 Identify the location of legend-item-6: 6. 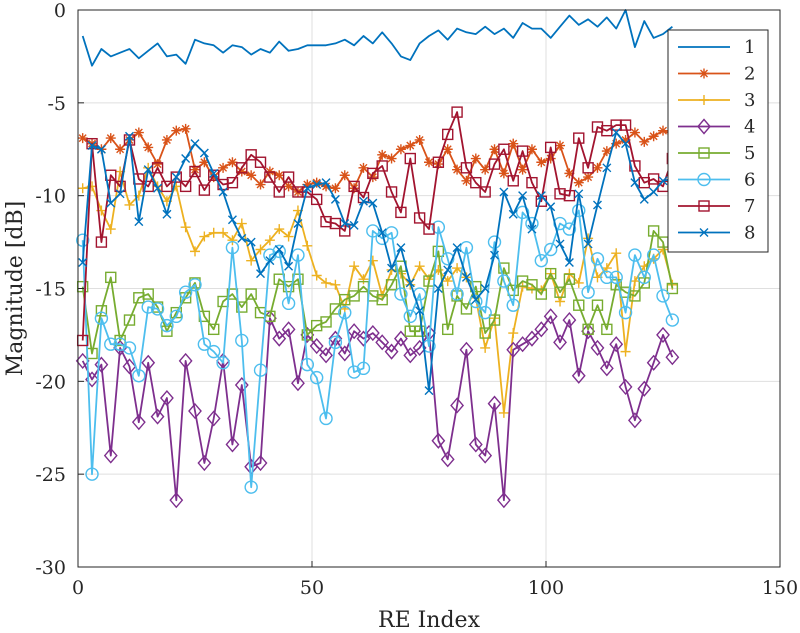
(716, 180).